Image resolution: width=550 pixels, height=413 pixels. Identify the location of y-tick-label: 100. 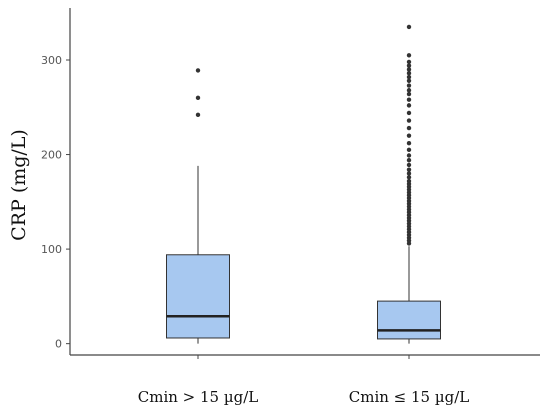
(51, 249).